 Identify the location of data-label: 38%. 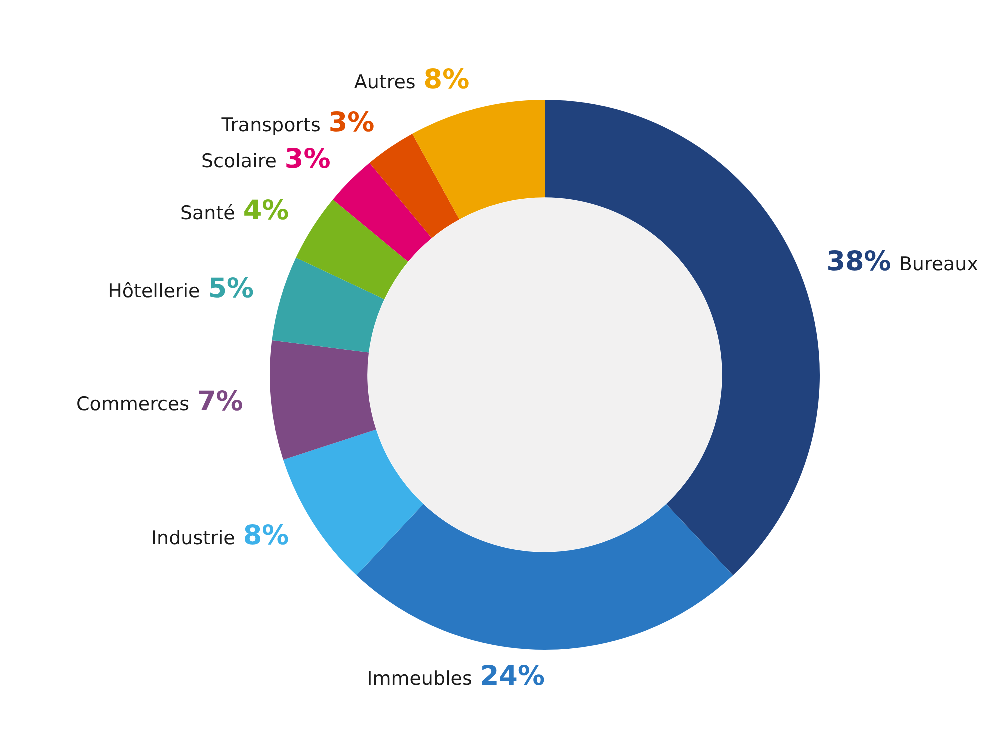
(859, 262).